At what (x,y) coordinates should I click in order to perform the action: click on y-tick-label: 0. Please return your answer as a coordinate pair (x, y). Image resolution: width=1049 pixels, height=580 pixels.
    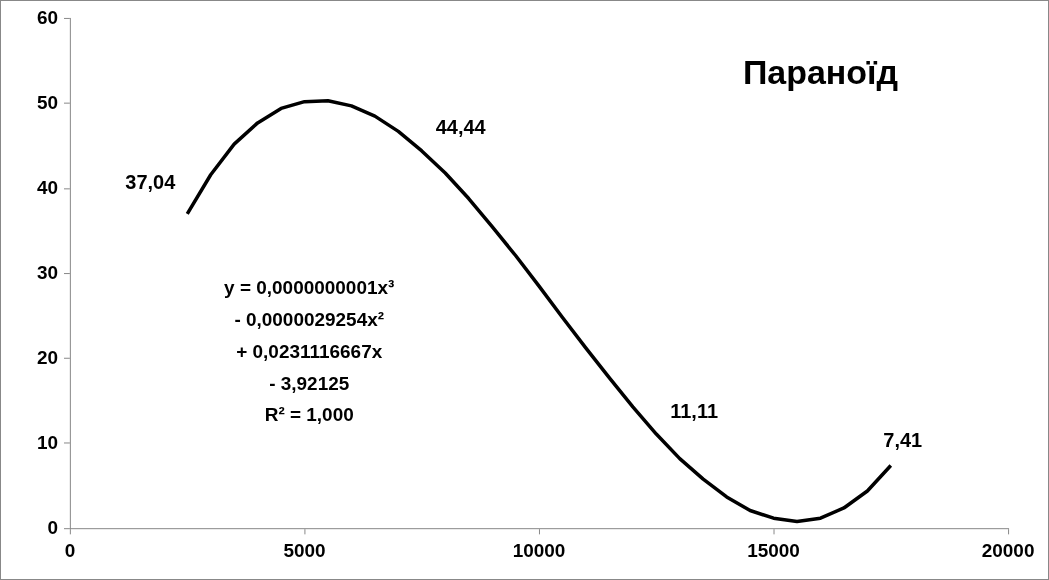
    Looking at the image, I should click on (53, 527).